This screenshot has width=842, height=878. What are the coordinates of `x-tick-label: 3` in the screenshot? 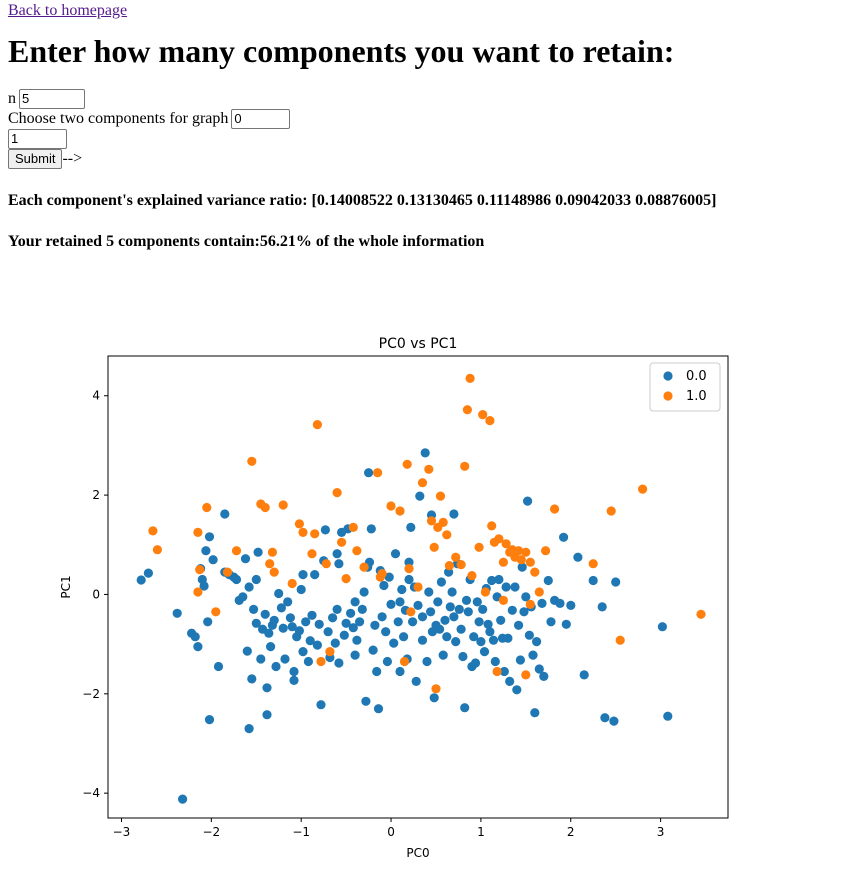 It's located at (661, 832).